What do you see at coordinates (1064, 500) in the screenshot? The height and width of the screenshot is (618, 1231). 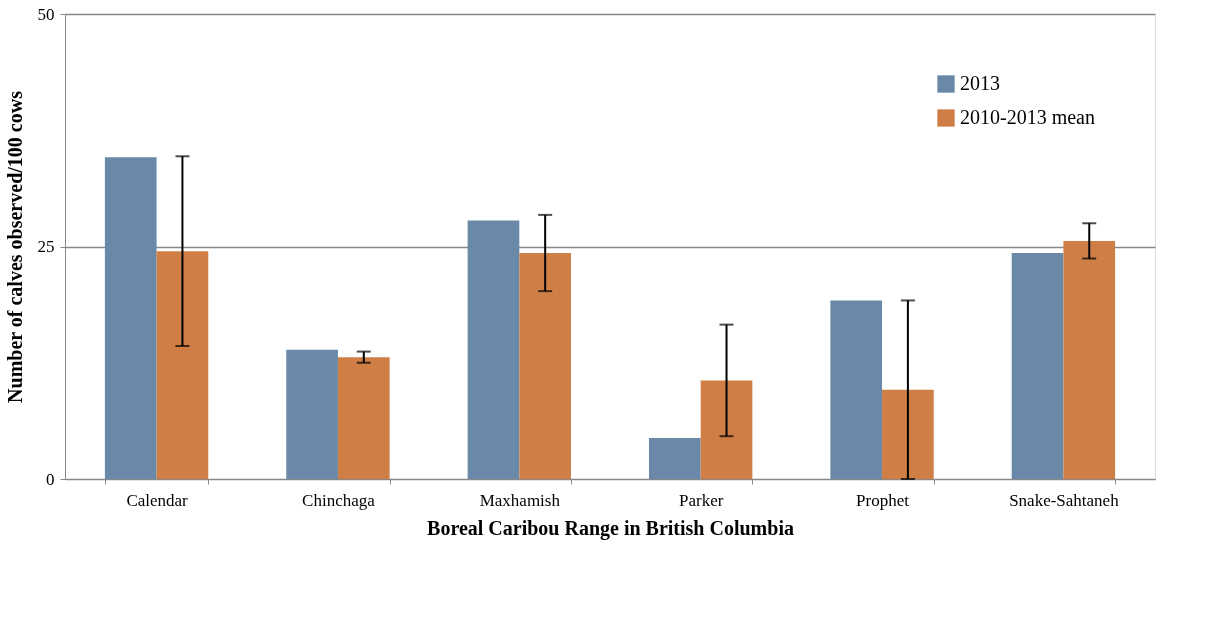 I see `x-tick-label: Snake-Sahtaneh` at bounding box center [1064, 500].